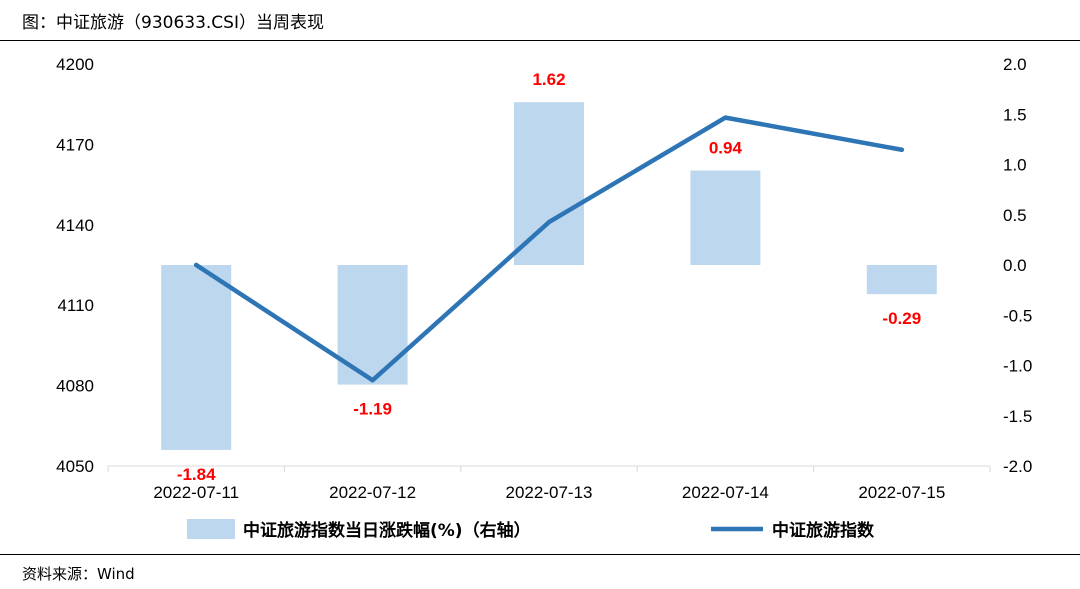  What do you see at coordinates (211, 529) in the screenshot?
I see `legend-bar-swatch` at bounding box center [211, 529].